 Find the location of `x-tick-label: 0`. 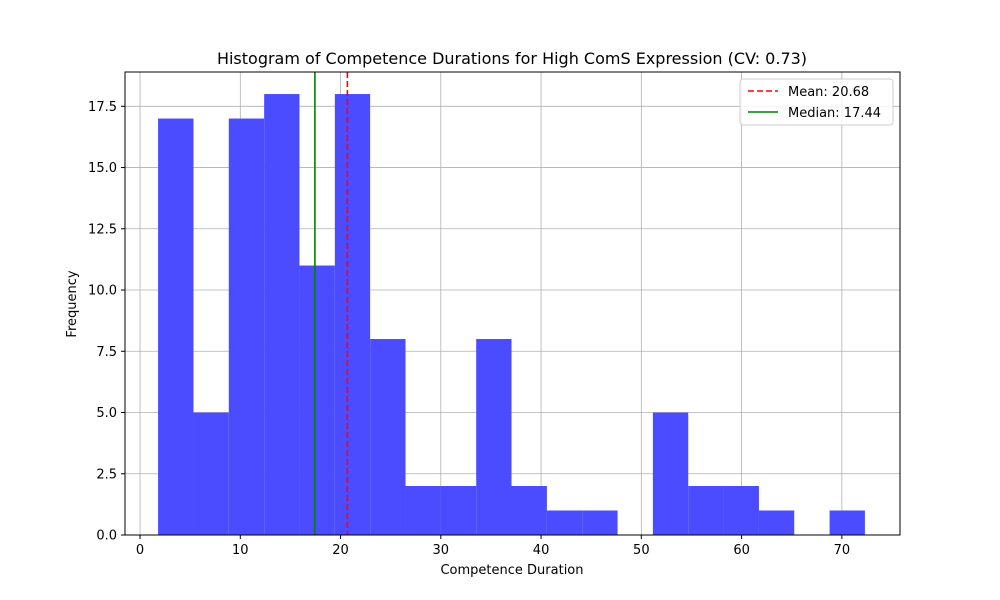

x-tick-label: 0 is located at coordinates (140, 550).